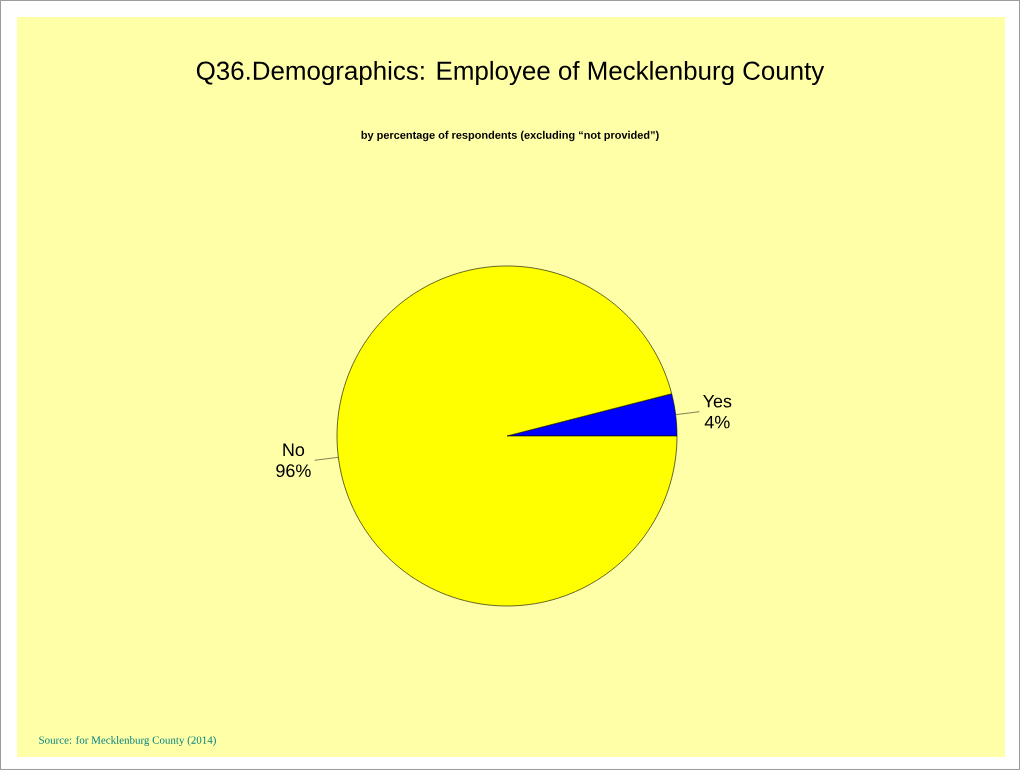 Image resolution: width=1020 pixels, height=770 pixels. I want to click on data-label: 4%, so click(717, 422).